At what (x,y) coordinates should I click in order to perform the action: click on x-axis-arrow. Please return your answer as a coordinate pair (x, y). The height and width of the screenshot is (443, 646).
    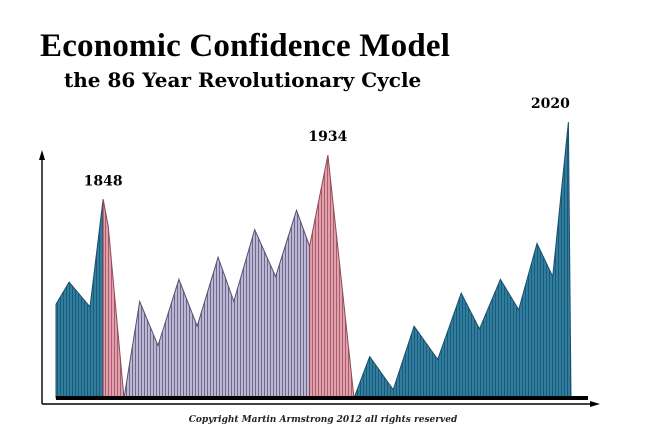
    Looking at the image, I should click on (595, 404).